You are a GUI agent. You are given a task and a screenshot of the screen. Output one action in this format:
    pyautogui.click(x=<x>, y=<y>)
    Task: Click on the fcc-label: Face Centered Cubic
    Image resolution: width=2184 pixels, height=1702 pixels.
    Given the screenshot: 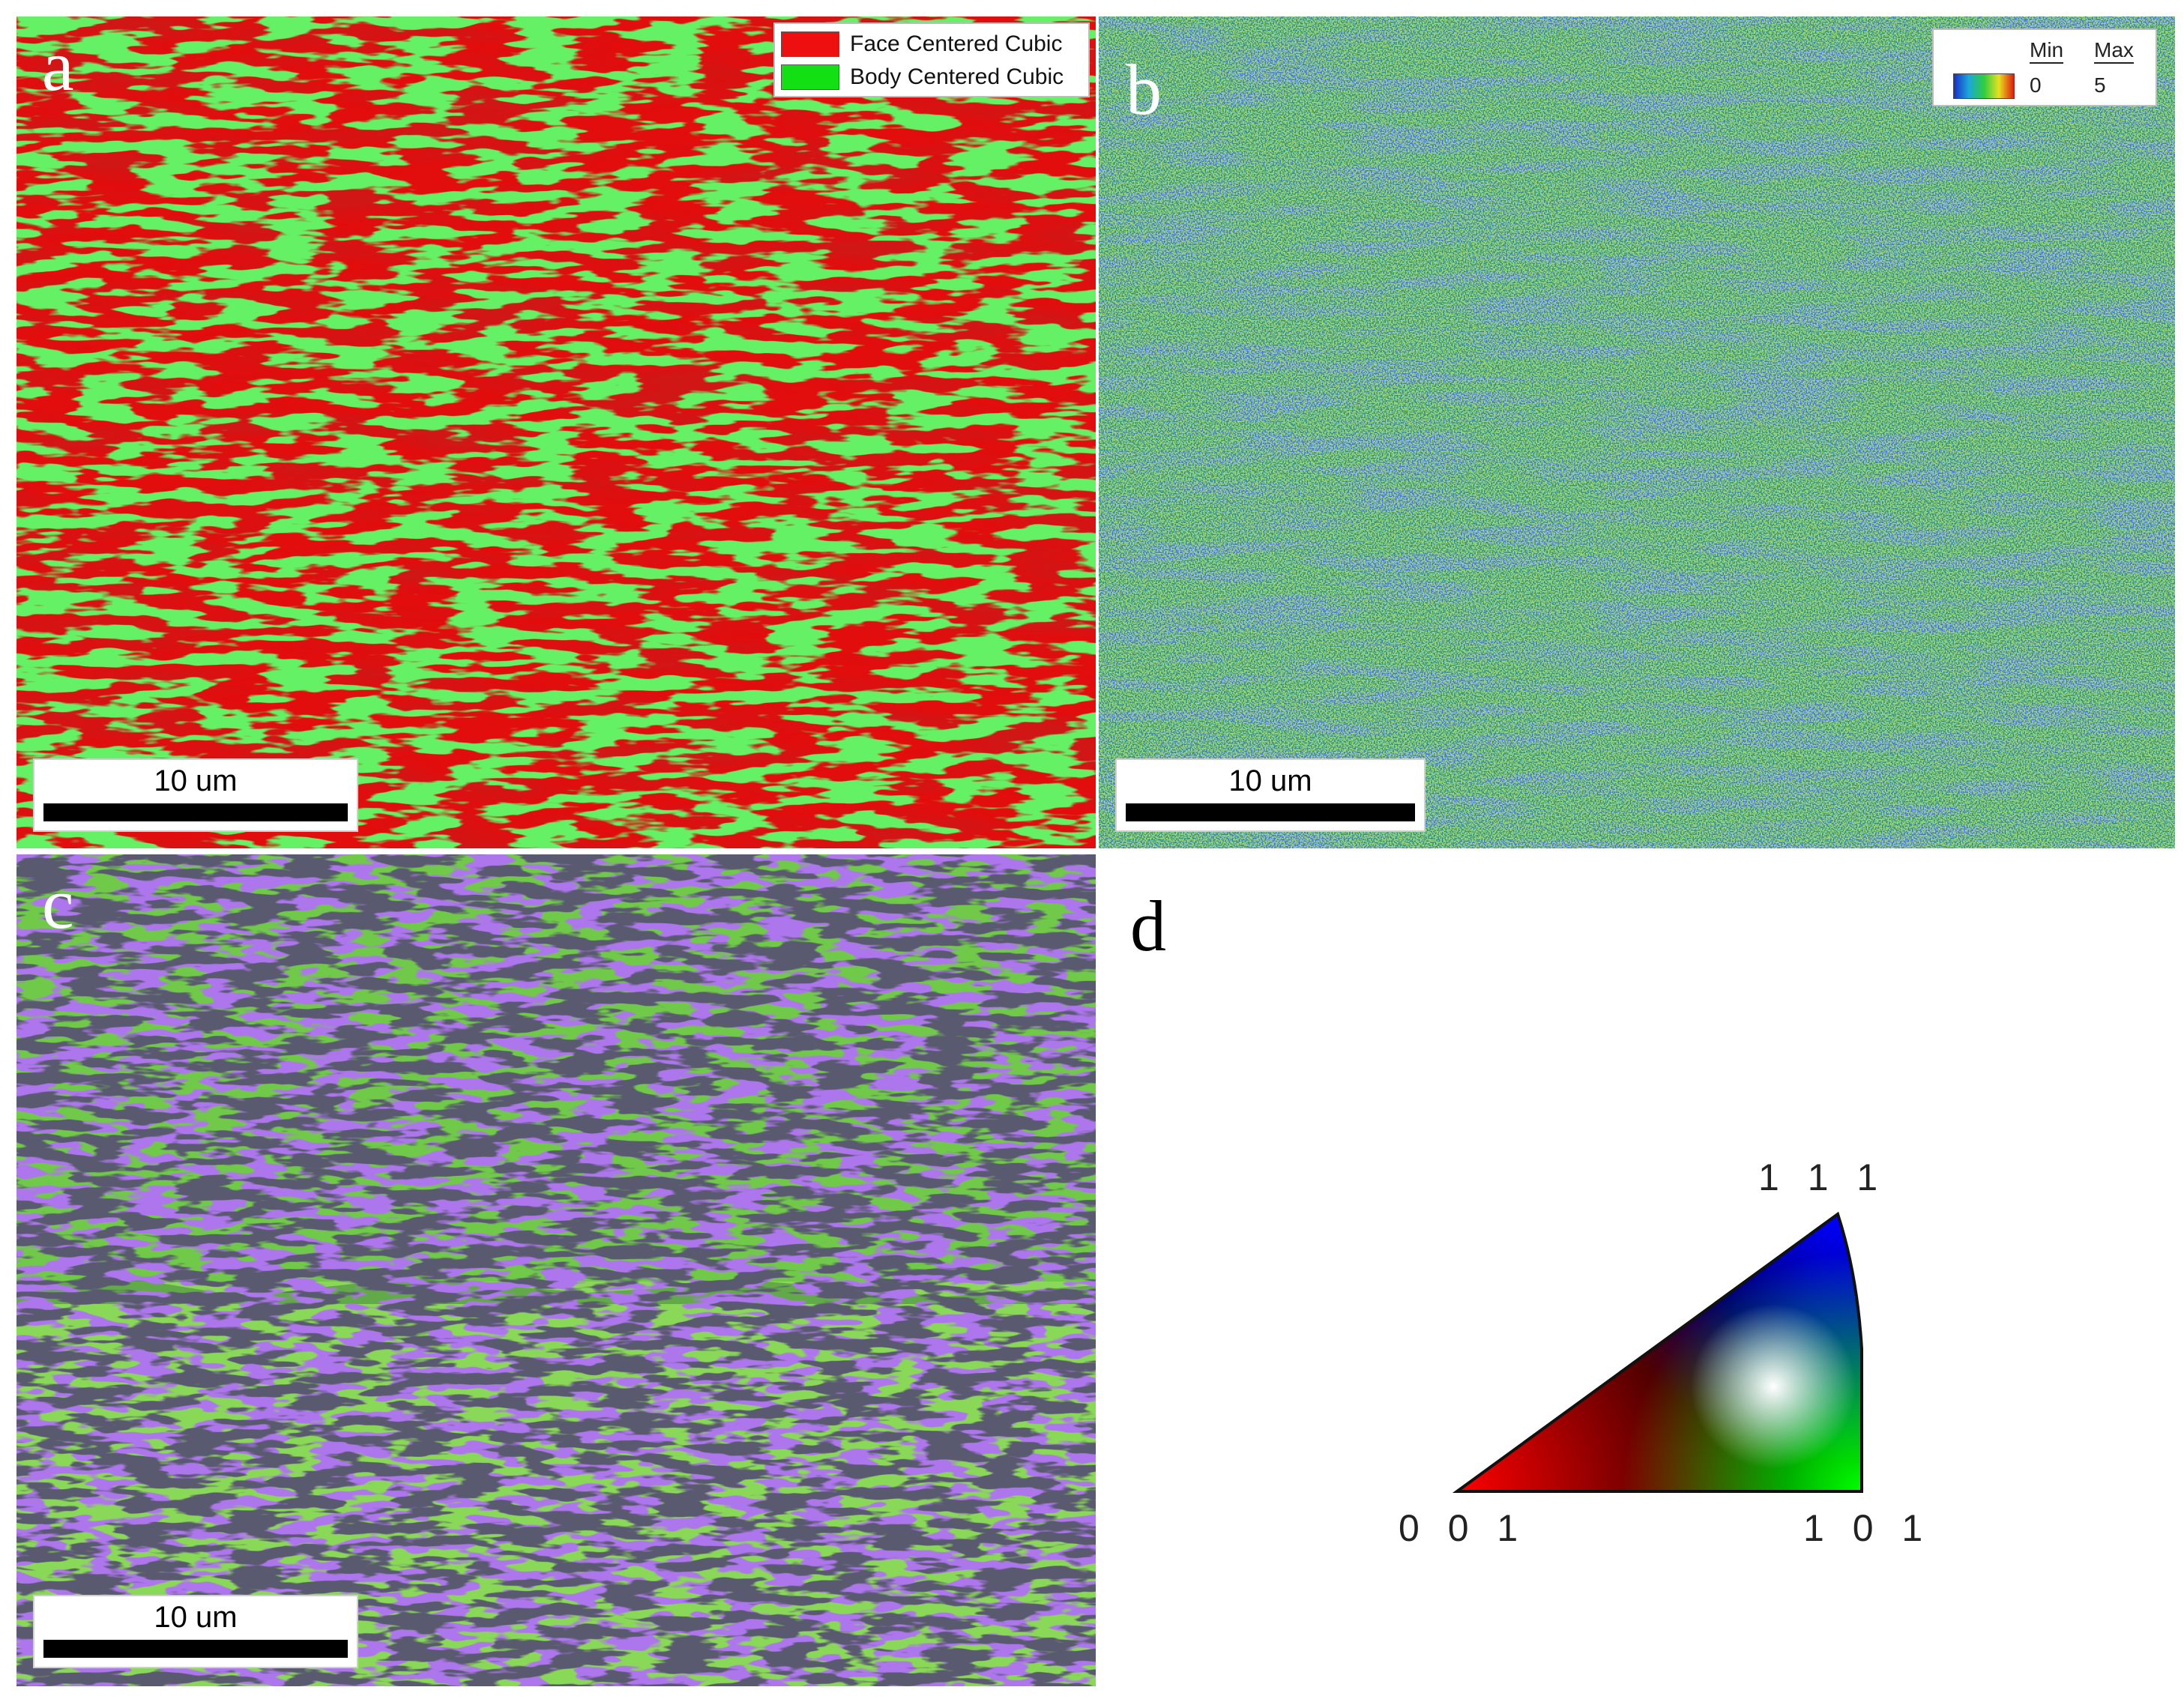 What is the action you would take?
    pyautogui.click(x=956, y=43)
    